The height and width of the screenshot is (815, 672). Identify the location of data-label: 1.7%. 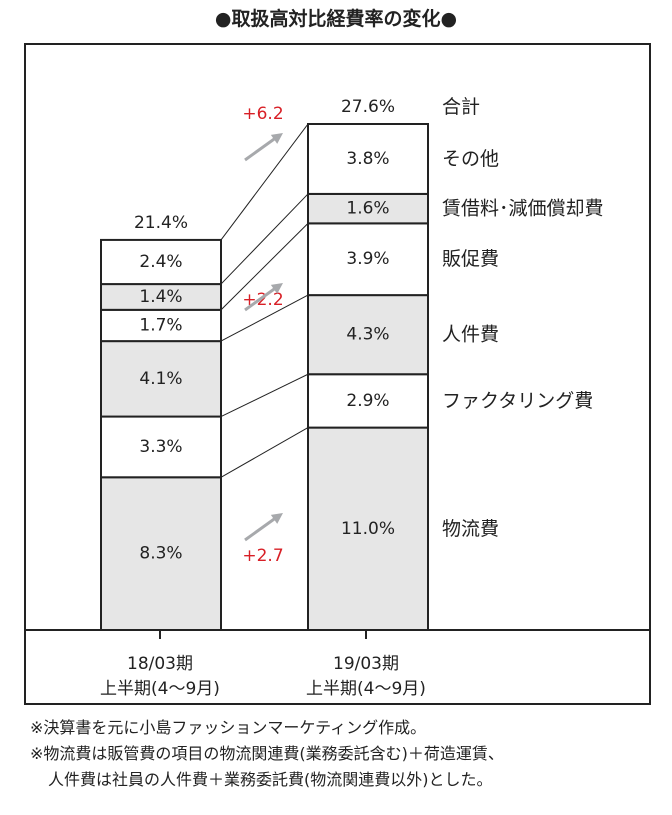
(160, 325).